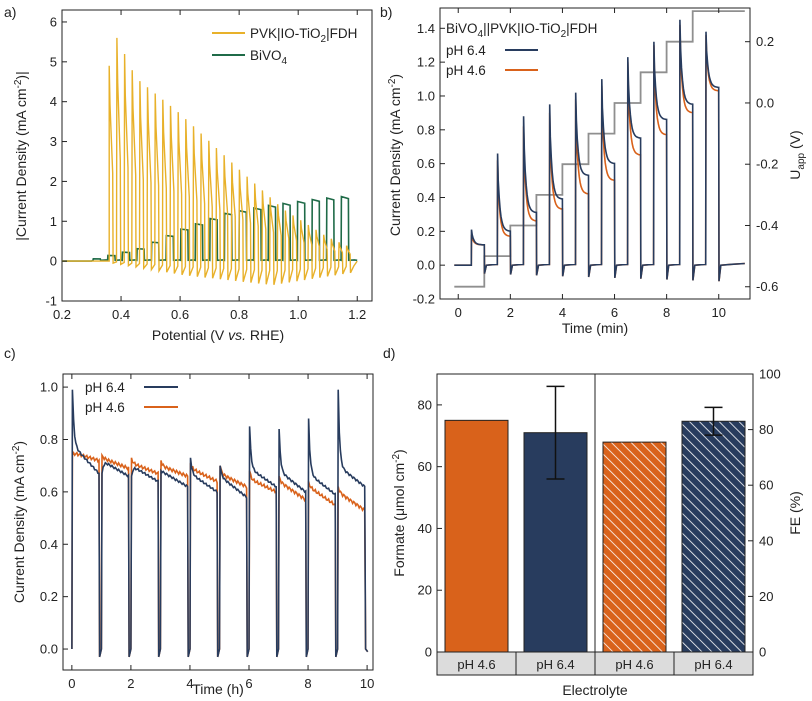 This screenshot has width=812, height=701. What do you see at coordinates (53, 61) in the screenshot?
I see `panel-a-ytick-label: 5` at bounding box center [53, 61].